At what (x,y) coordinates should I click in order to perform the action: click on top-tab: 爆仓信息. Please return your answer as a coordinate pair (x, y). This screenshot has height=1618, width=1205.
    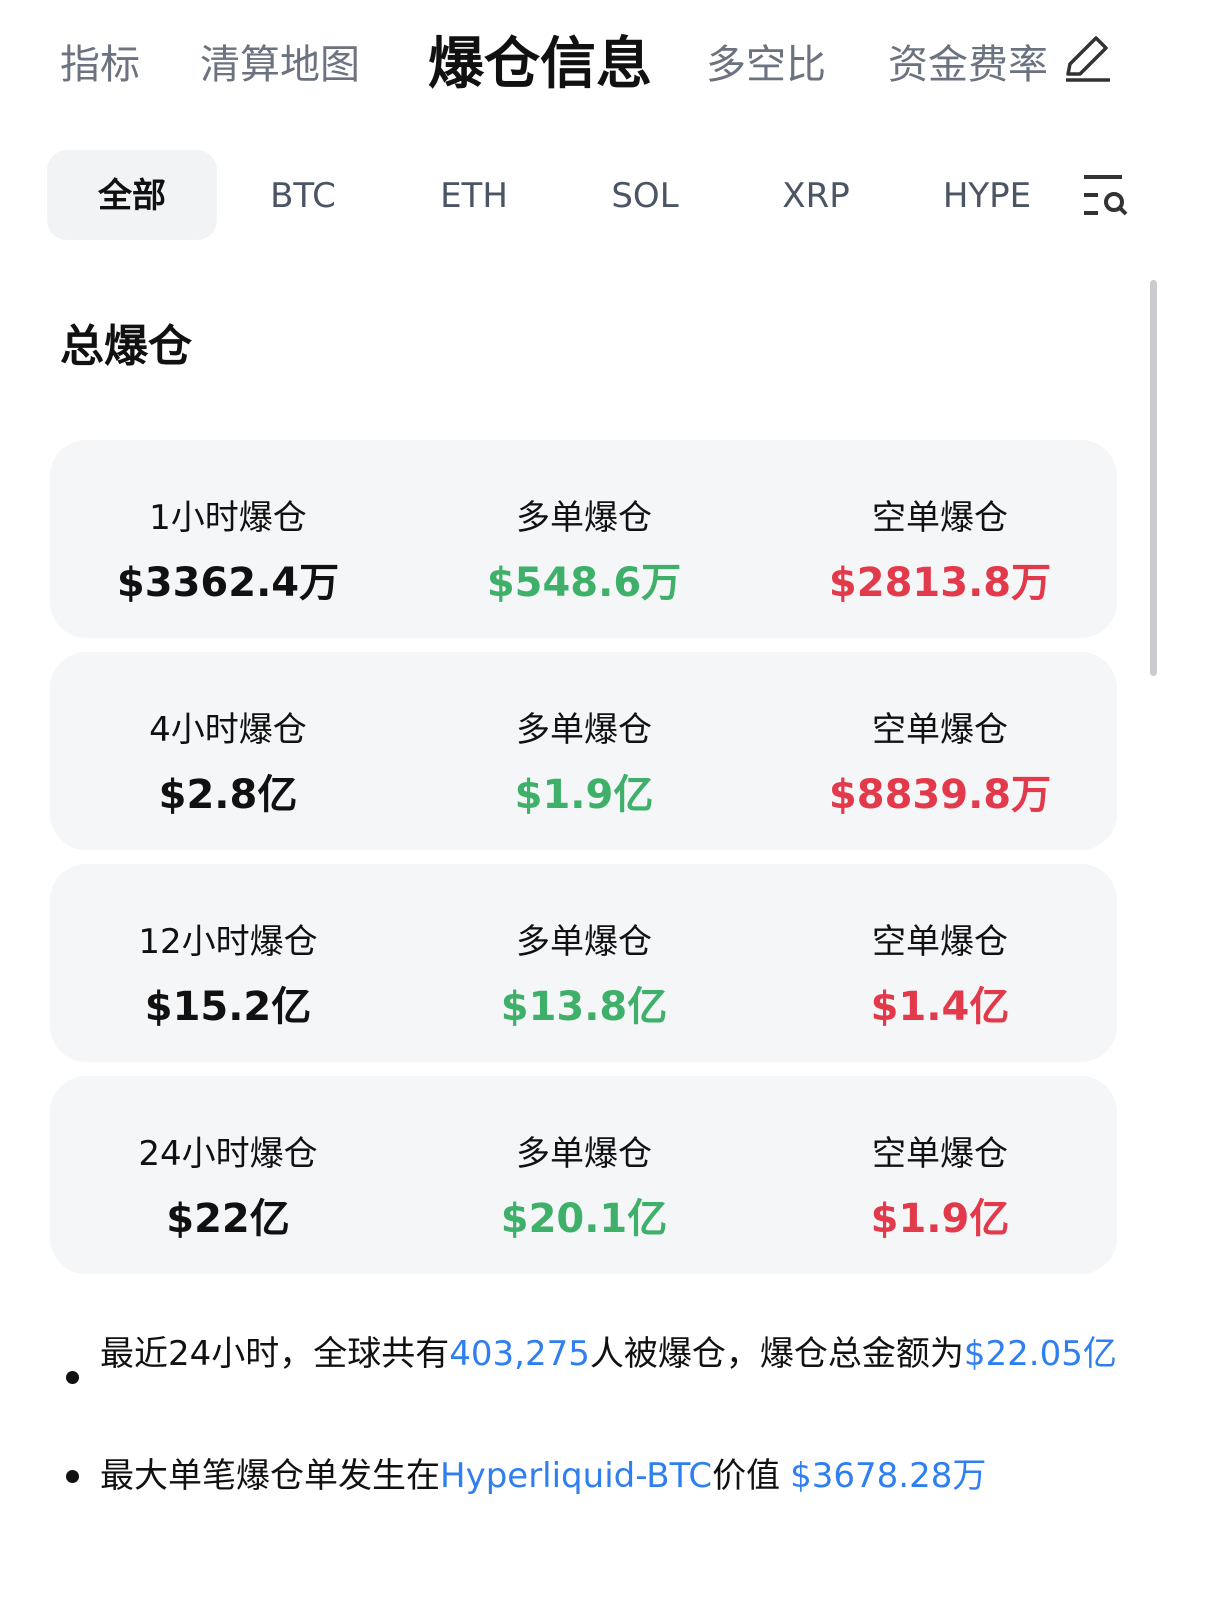
    Looking at the image, I should click on (540, 64).